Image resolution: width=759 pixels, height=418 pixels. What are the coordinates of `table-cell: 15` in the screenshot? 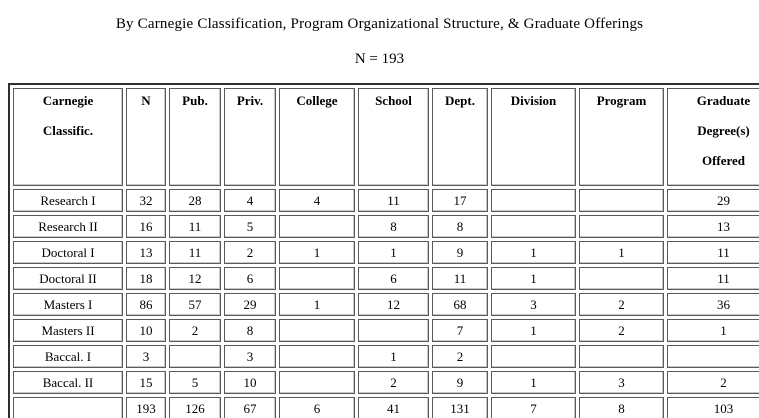 It's located at (146, 382).